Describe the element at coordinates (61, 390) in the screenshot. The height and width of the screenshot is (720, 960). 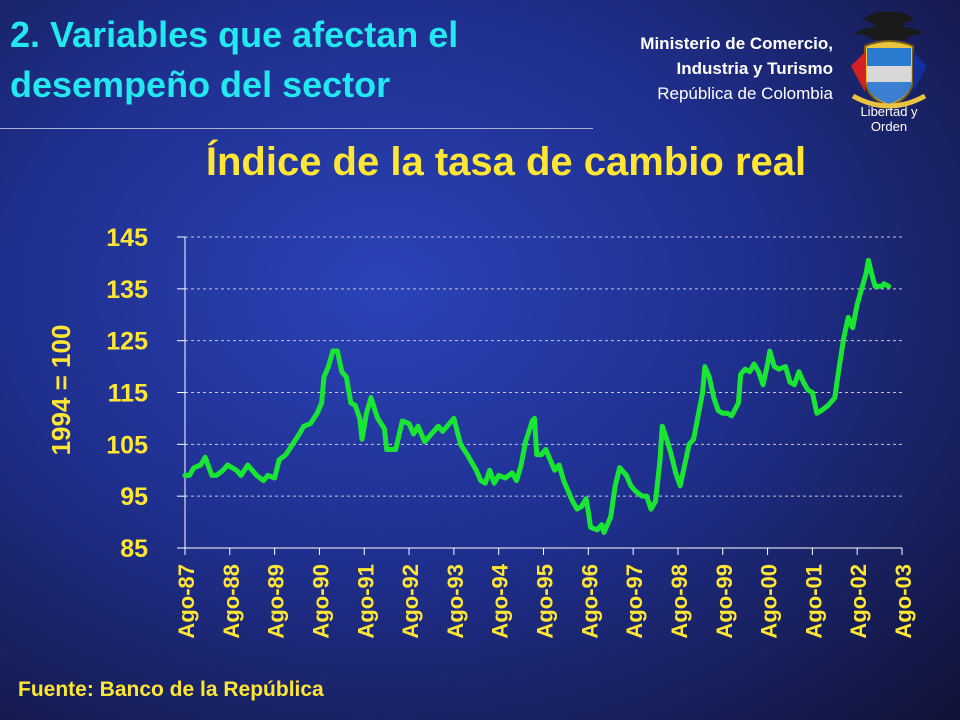
I see `y-axis-label: 1994 = 100` at that location.